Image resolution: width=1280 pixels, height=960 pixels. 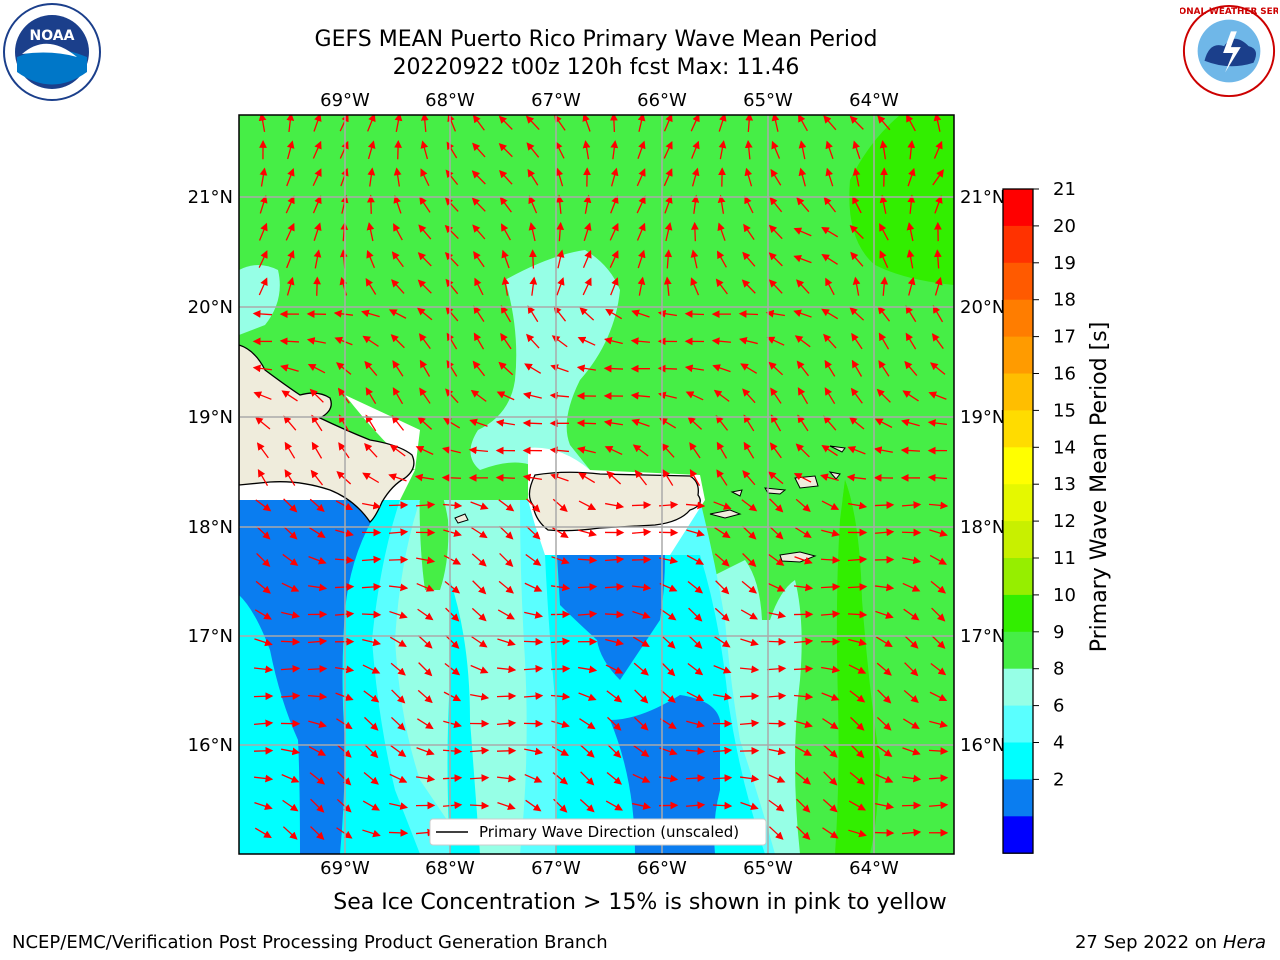 I want to click on colorbar-tick-label: 19, so click(x=1064, y=263).